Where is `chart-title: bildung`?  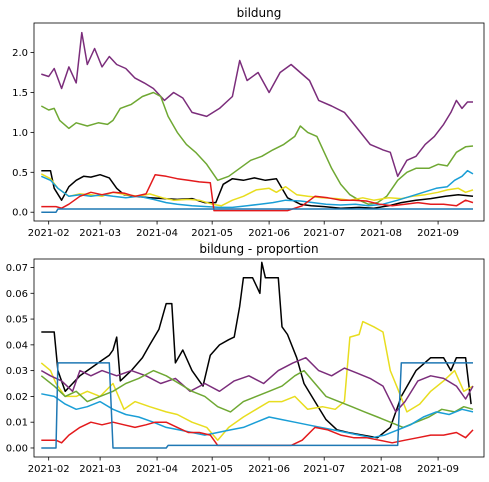 chart-title: bildung is located at coordinates (259, 13).